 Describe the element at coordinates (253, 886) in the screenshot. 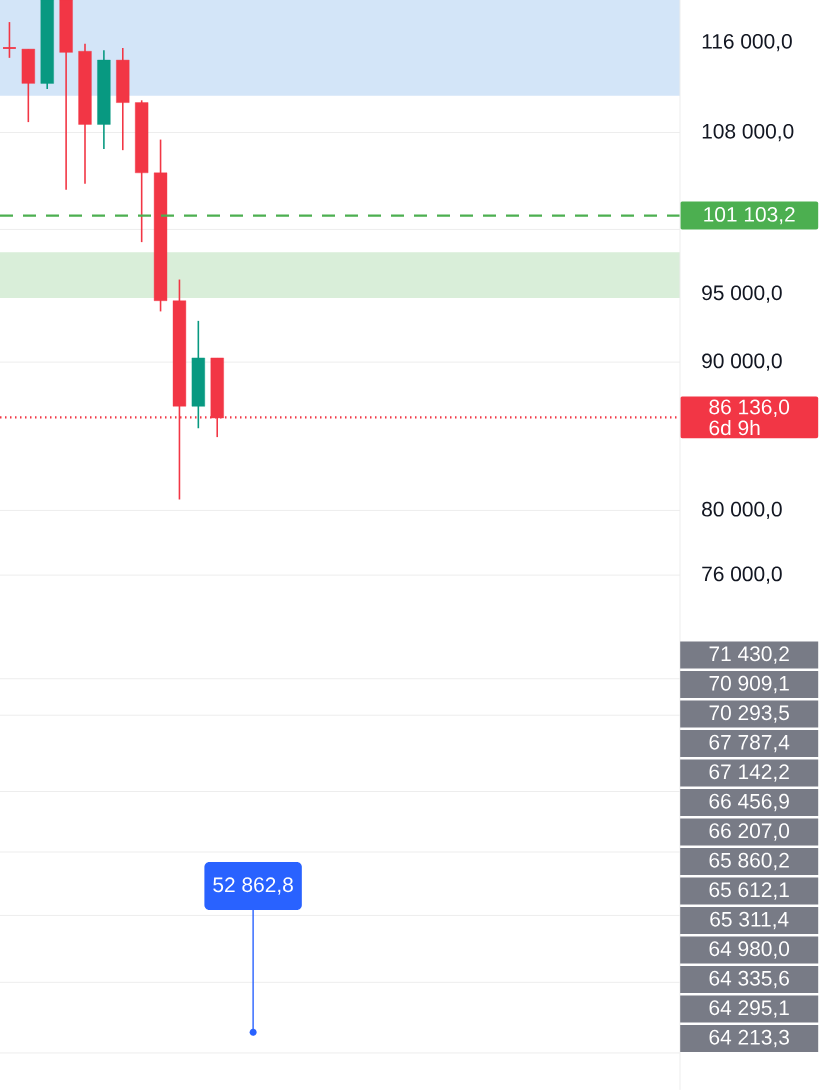

I see `annotation: 52 862,8` at that location.